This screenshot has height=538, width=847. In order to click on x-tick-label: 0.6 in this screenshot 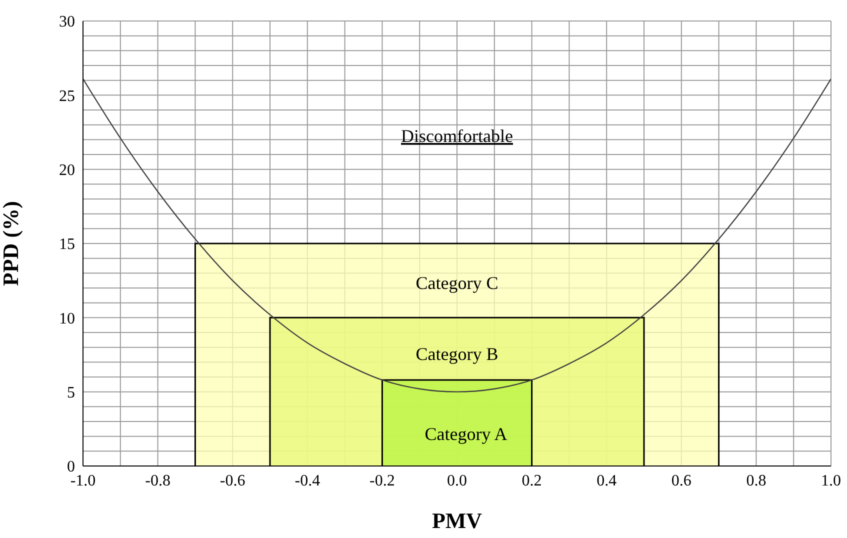, I will do `click(681, 481)`.